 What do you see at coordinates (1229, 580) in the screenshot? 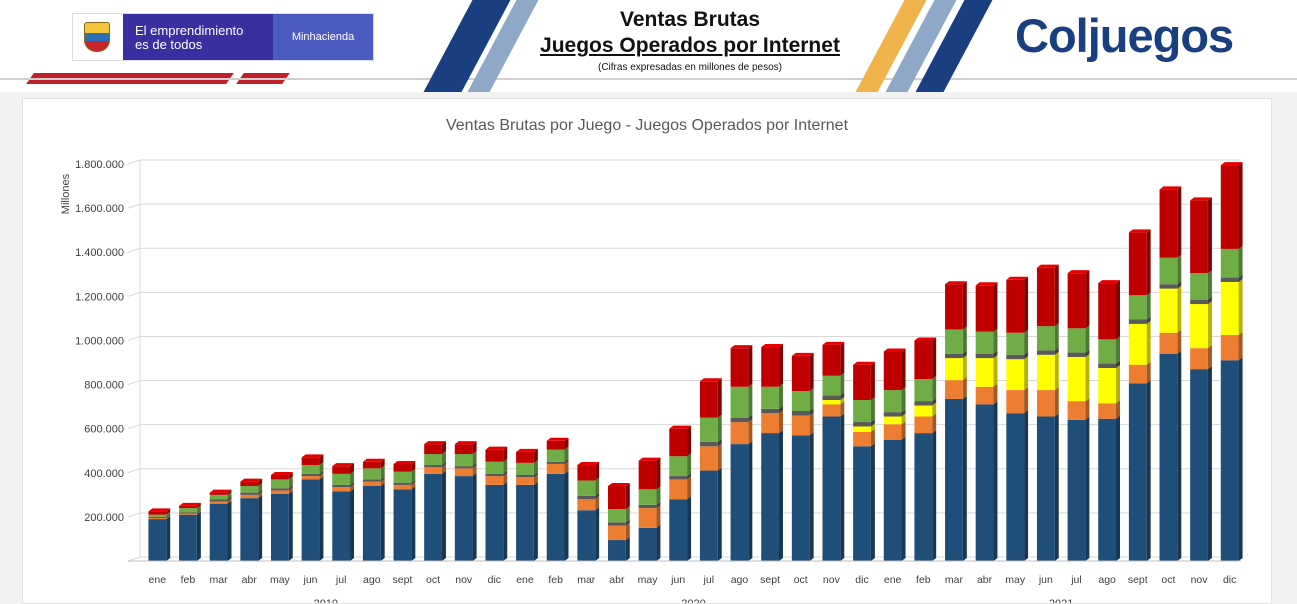
I see `x-tick-label: dic` at bounding box center [1229, 580].